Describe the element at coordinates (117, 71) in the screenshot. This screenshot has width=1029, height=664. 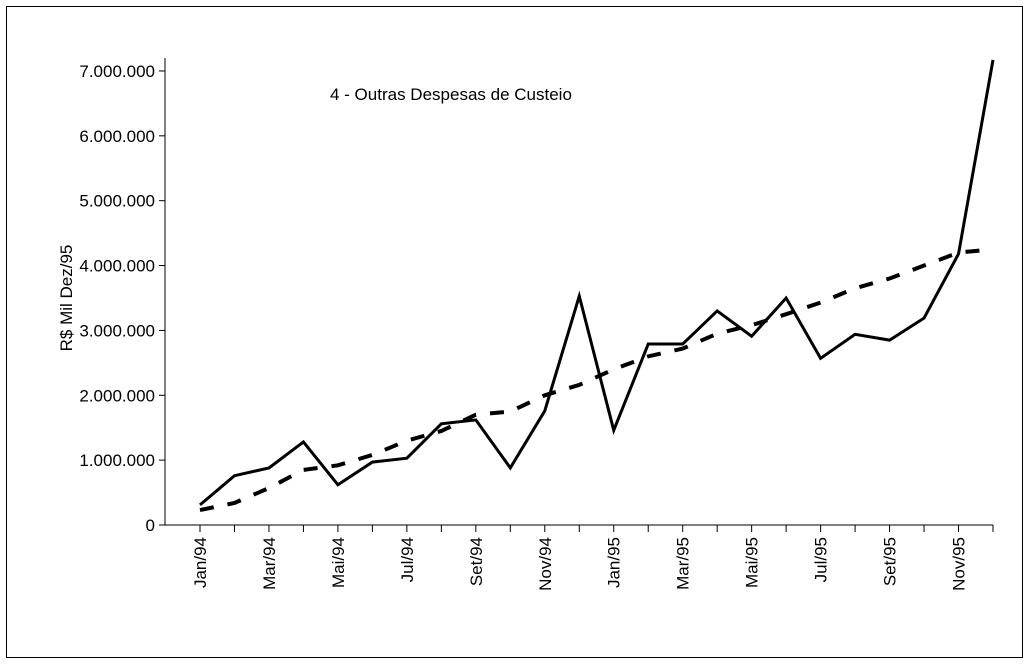
I see `y-tick-label: 7.000.000` at that location.